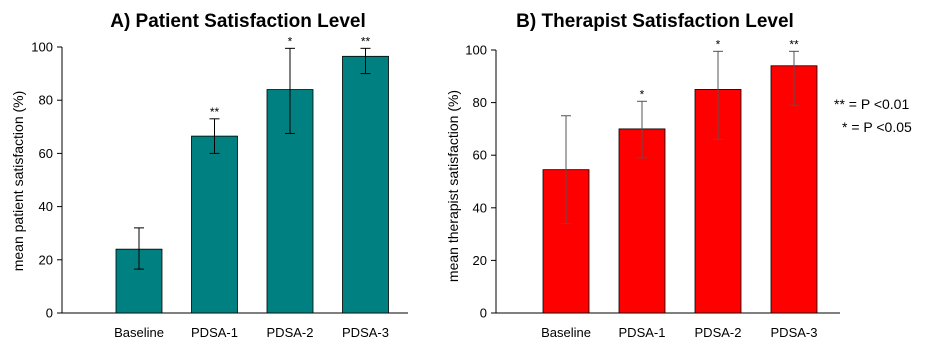 Image resolution: width=926 pixels, height=347 pixels. What do you see at coordinates (18, 181) in the screenshot?
I see `y-axis-label: mean patient satisfaction (%)` at bounding box center [18, 181].